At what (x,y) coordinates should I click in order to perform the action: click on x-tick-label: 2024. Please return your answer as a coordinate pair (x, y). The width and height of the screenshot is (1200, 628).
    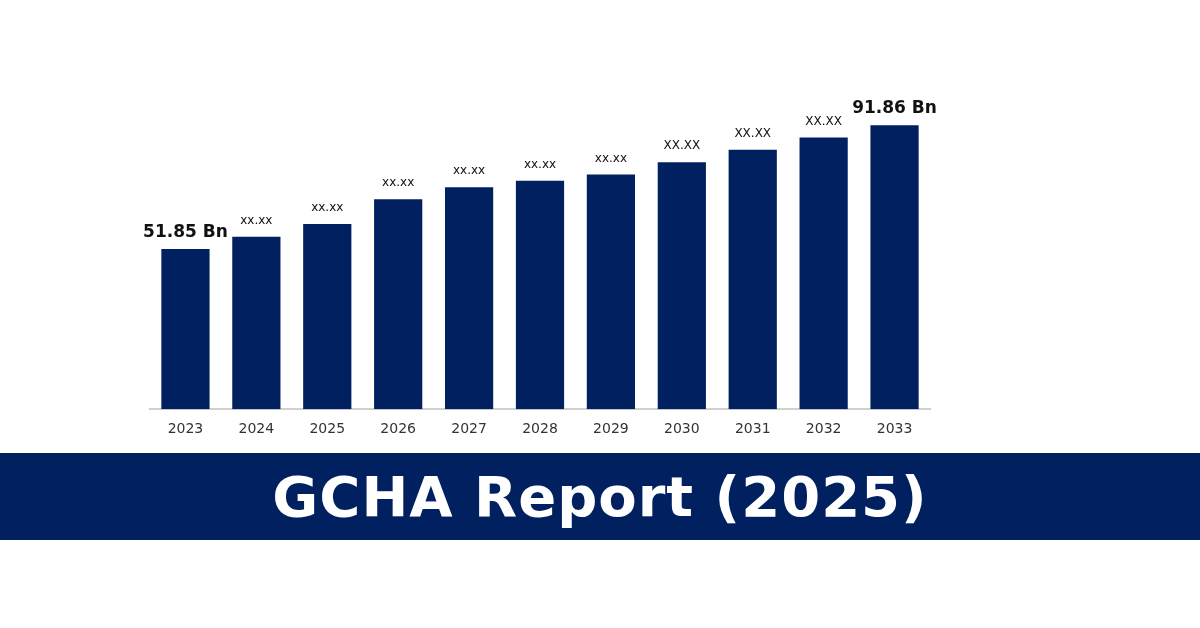
    Looking at the image, I should click on (256, 428).